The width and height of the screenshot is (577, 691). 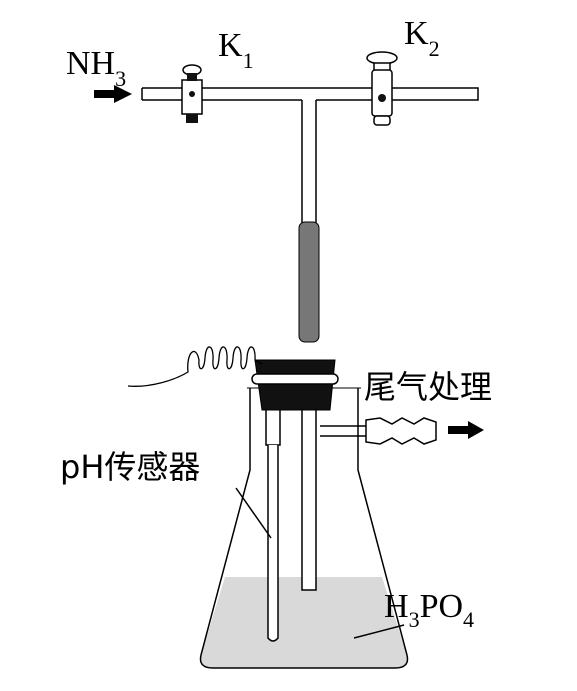 What do you see at coordinates (441, 606) in the screenshot?
I see `label-acid-po: PO` at bounding box center [441, 606].